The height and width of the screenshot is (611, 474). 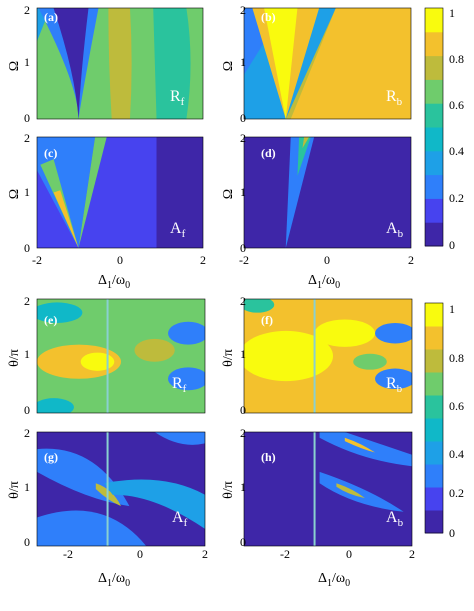 What do you see at coordinates (114, 282) in the screenshot?
I see `xlabel-c: Δ1/ω0` at bounding box center [114, 282].